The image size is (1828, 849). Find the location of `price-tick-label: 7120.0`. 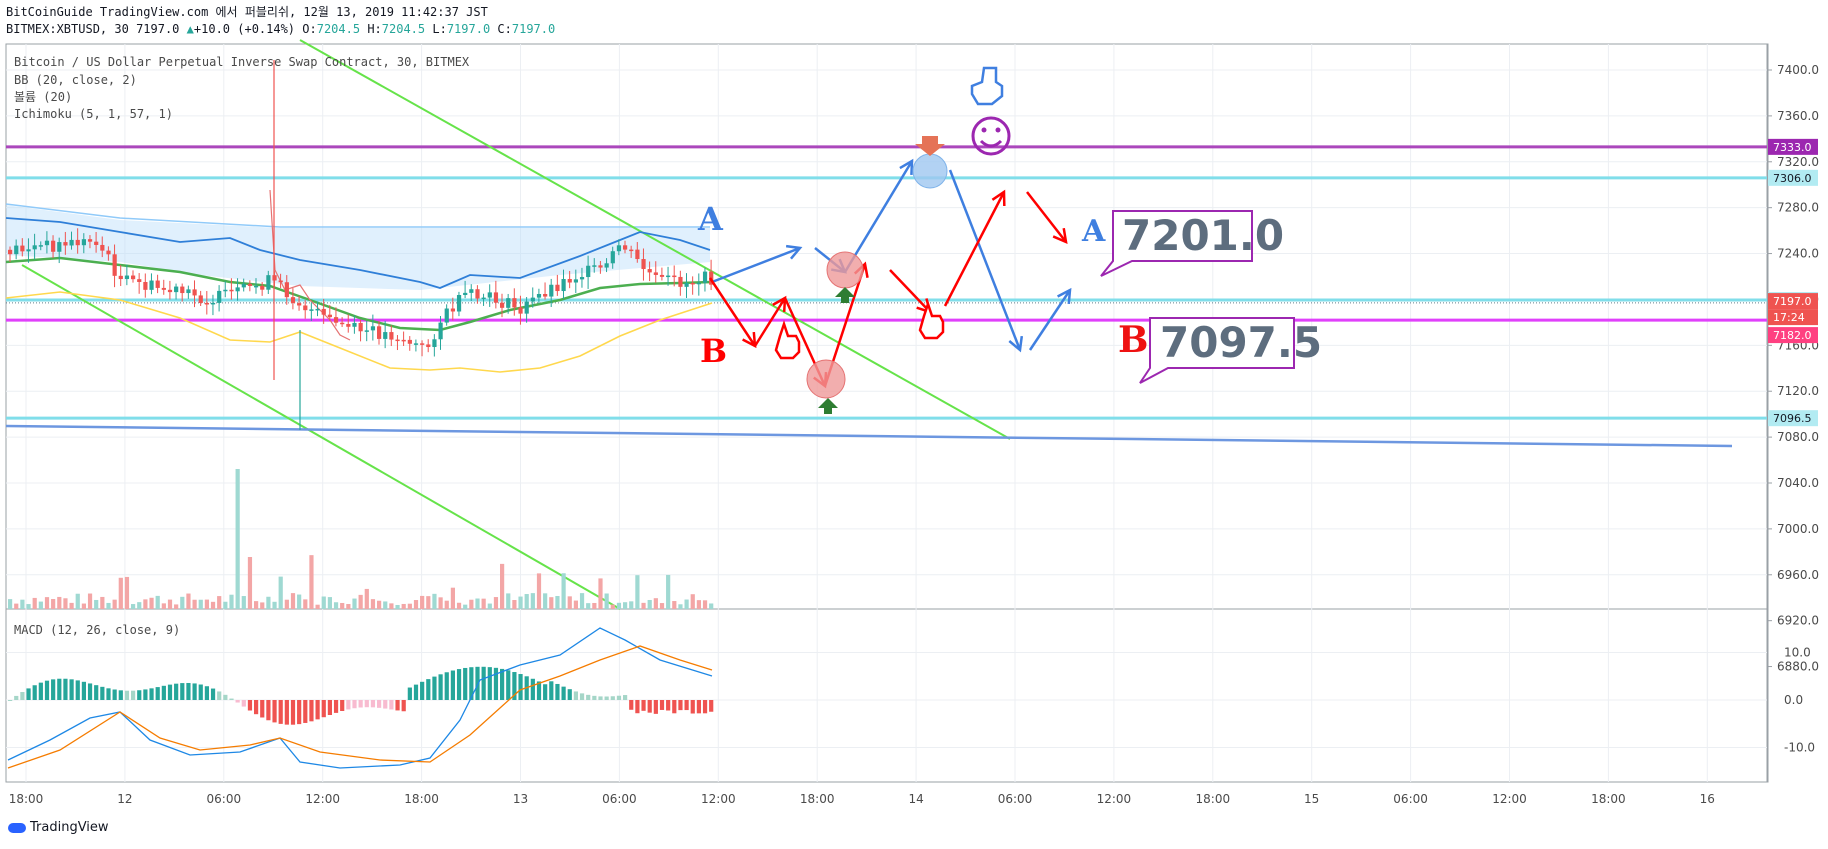

price-tick-label: 7120.0 is located at coordinates (1798, 391).